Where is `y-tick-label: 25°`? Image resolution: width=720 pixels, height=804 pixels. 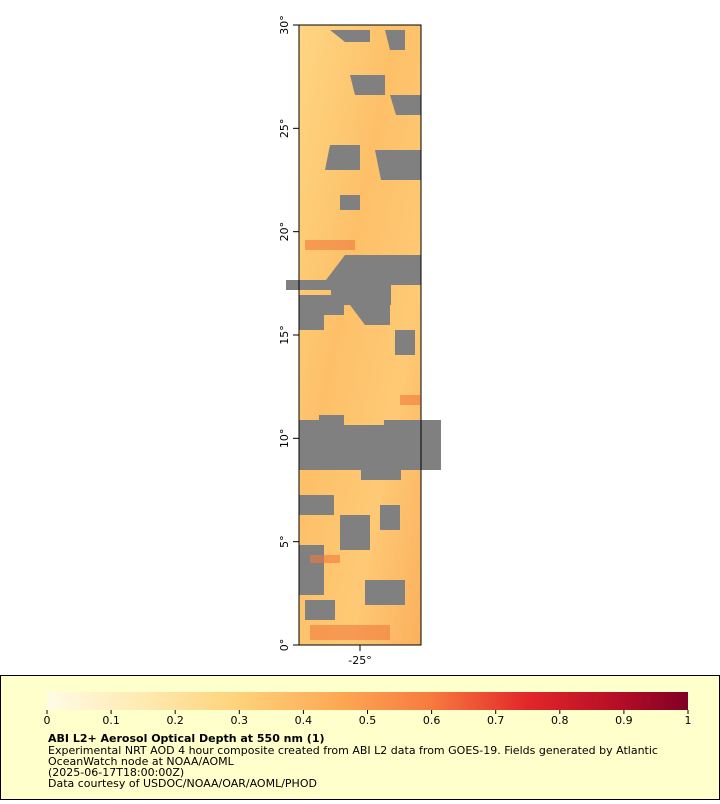 y-tick-label: 25° is located at coordinates (284, 129).